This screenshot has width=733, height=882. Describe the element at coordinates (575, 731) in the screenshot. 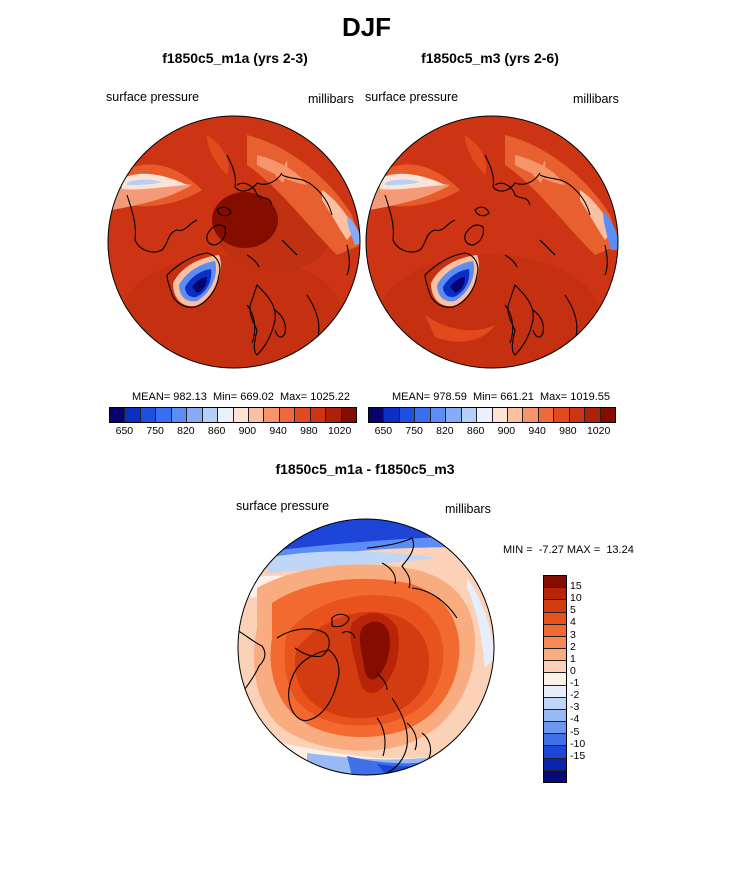

I see `colorbar-tick-label: -5` at that location.